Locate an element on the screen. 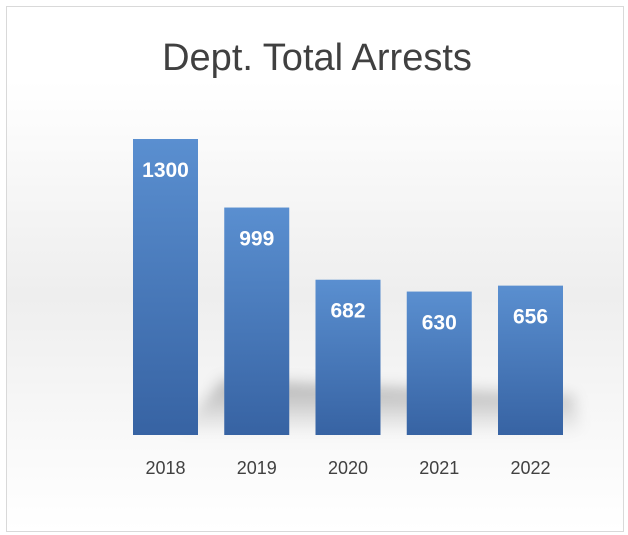 The image size is (628, 535). bar-2018 is located at coordinates (165, 287).